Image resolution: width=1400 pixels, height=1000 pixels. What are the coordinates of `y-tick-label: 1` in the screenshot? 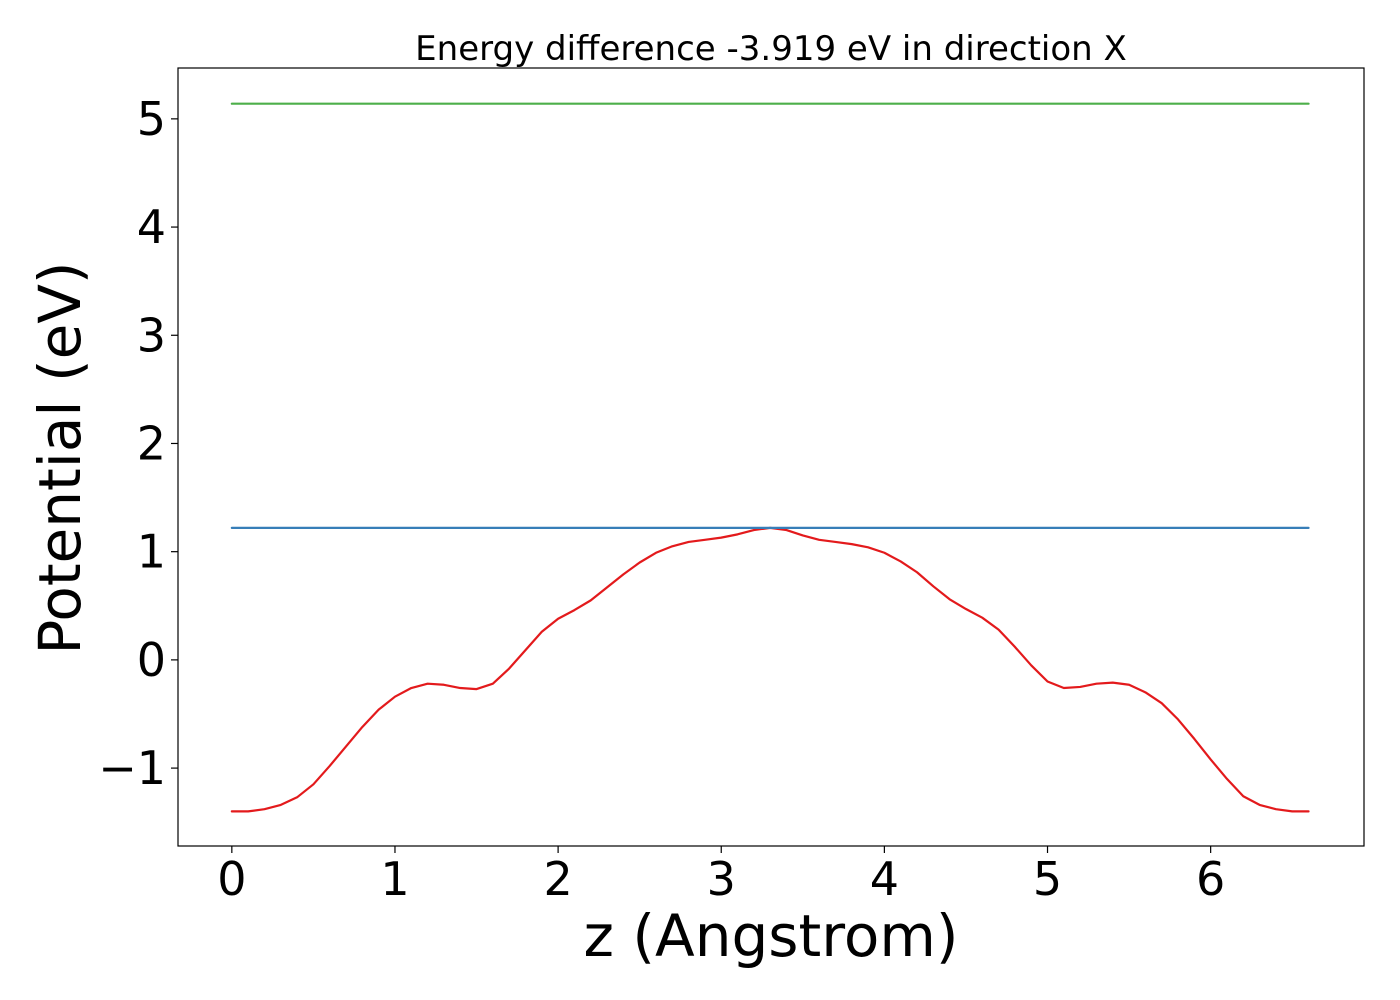 It's located at (151, 552).